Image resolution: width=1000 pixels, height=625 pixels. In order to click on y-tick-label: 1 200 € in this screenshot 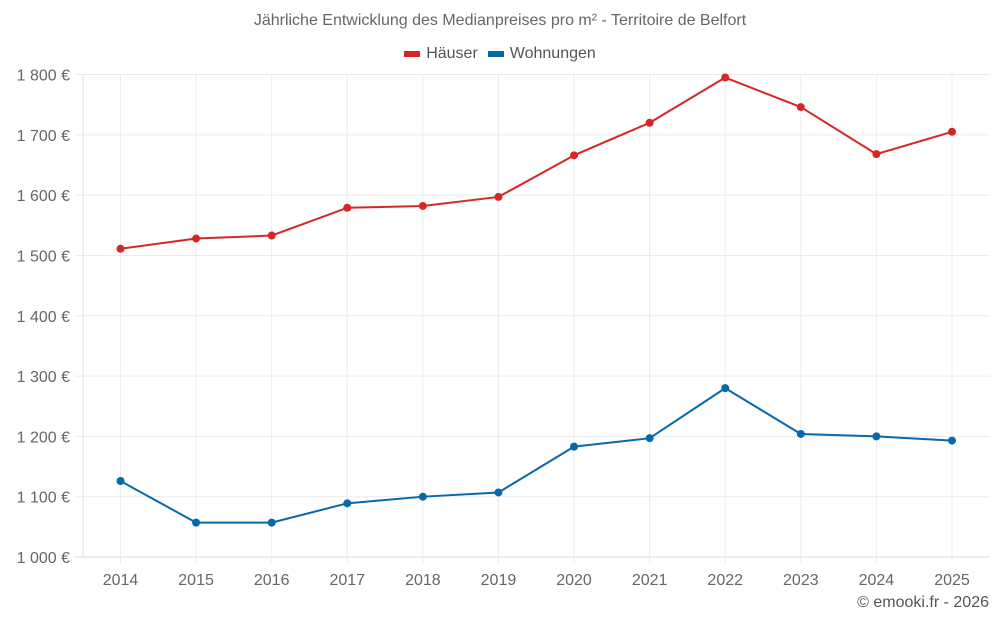, I will do `click(43, 437)`.